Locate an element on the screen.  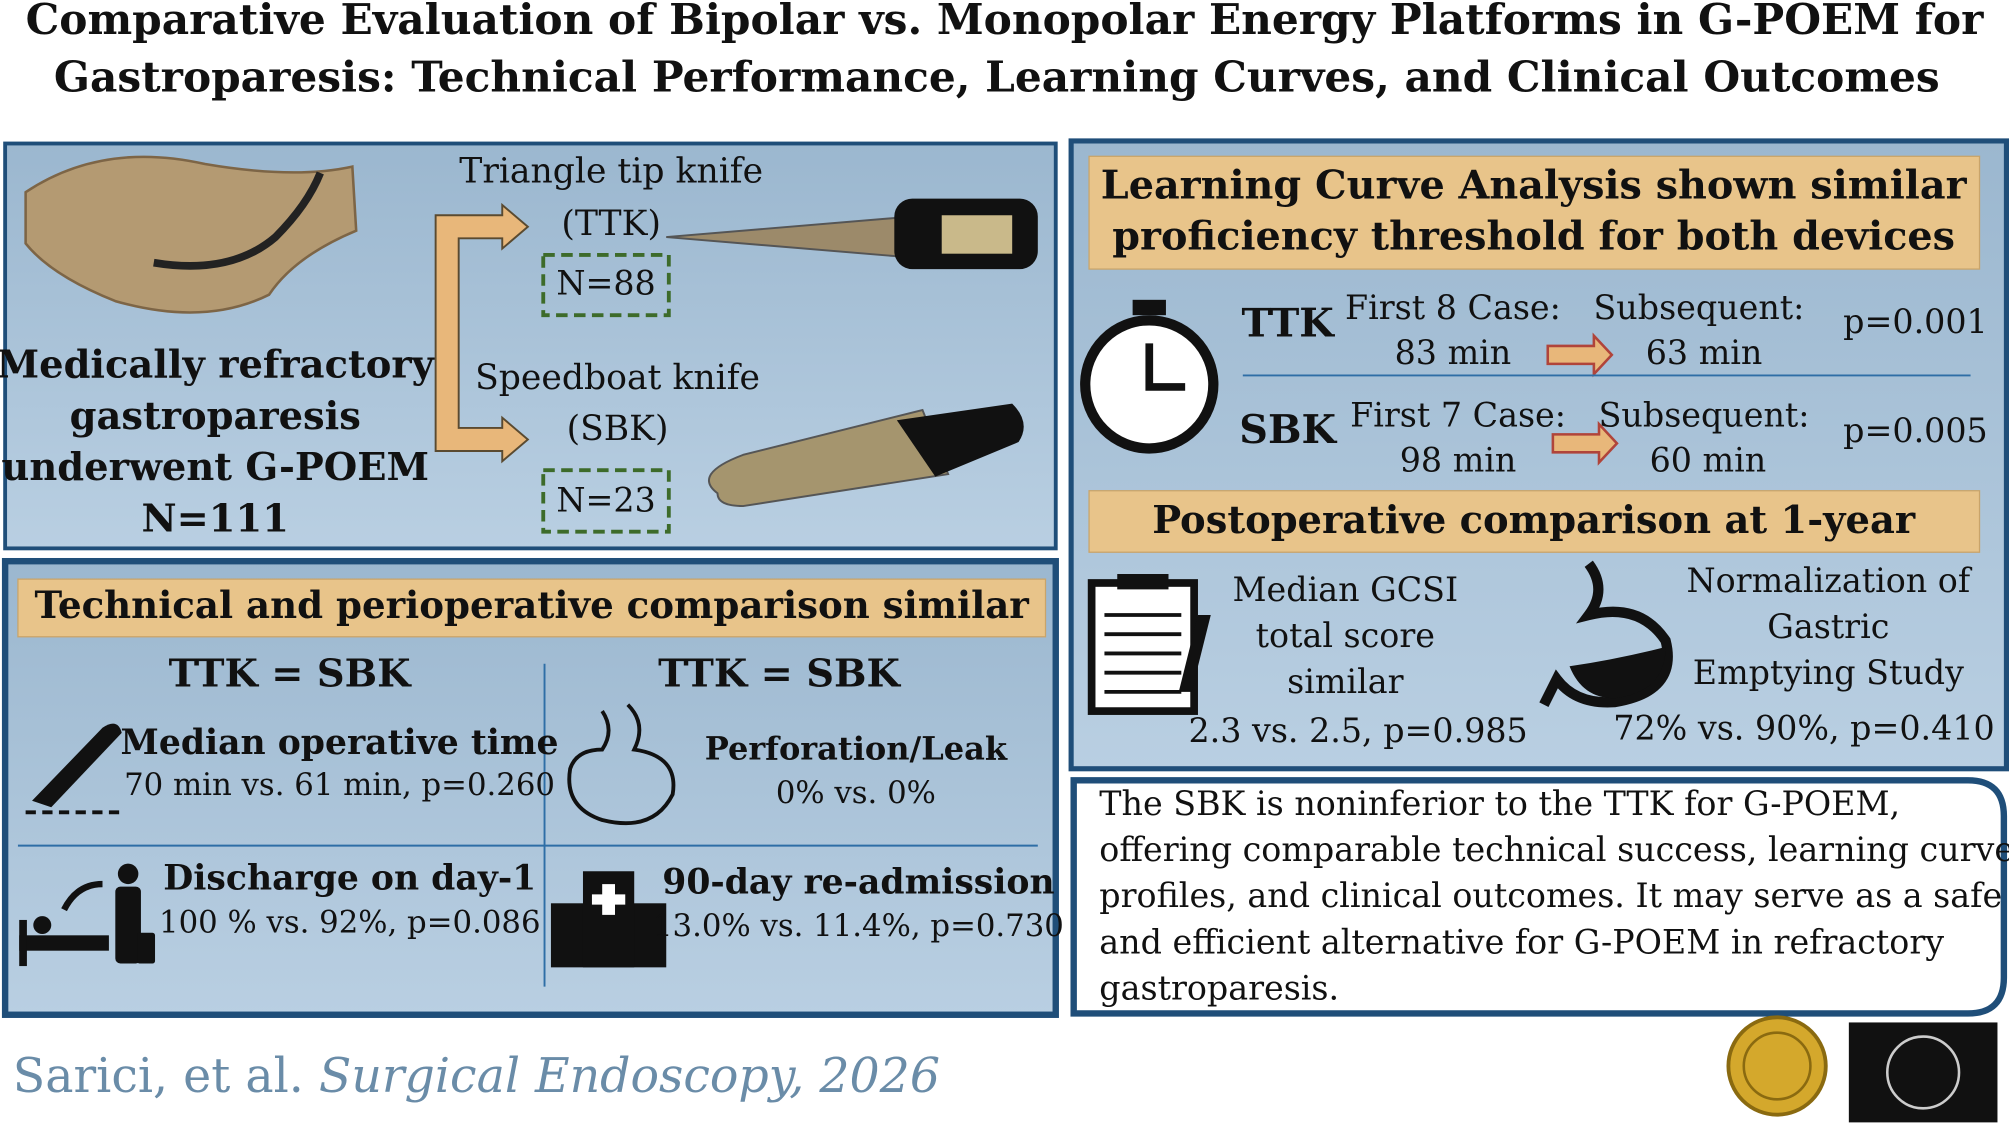
cohort-label: gastroparesis is located at coordinates (215, 416).